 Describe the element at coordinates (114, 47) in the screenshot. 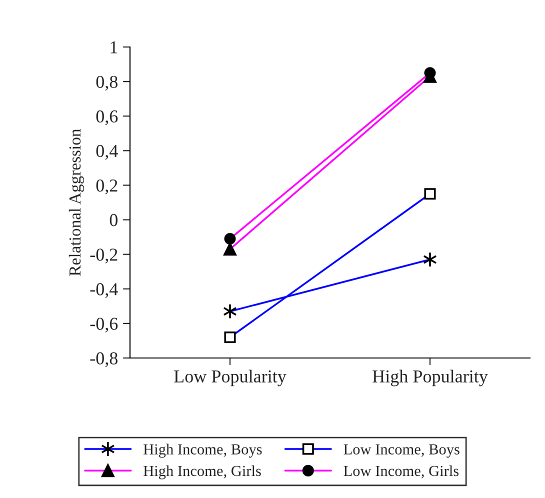

I see `y-tick-label: 1` at that location.